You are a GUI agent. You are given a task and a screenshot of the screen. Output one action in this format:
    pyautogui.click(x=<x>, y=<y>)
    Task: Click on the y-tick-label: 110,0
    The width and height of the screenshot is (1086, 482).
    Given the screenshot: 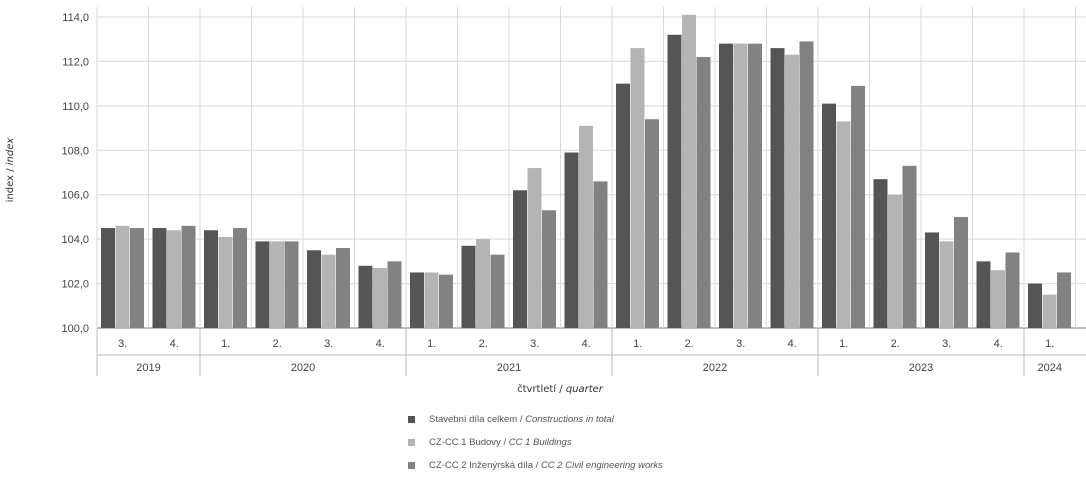 What is the action you would take?
    pyautogui.click(x=75, y=107)
    